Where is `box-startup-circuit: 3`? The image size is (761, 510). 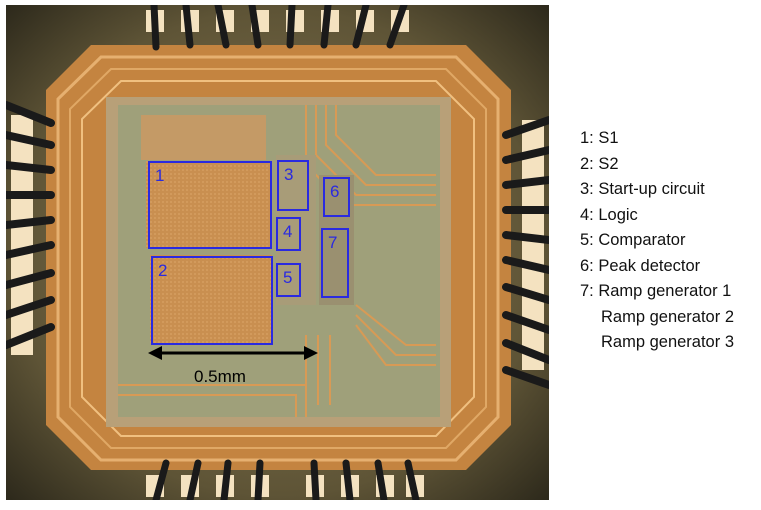
box-startup-circuit: 3 is located at coordinates (293, 185).